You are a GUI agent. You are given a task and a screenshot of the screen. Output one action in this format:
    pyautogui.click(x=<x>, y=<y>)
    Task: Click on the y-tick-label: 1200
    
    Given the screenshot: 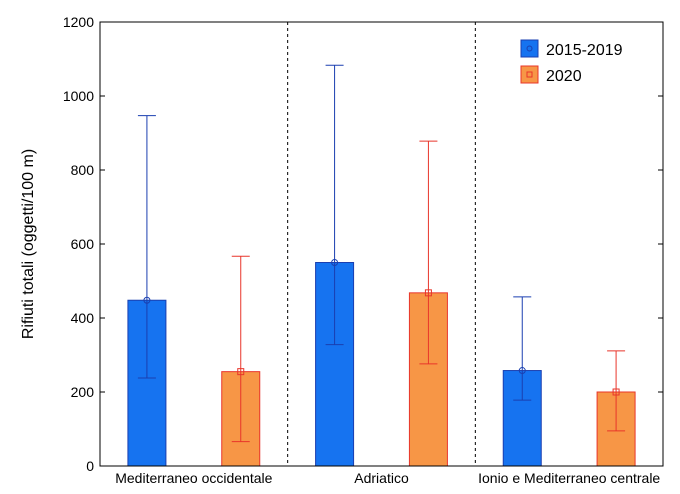 What is the action you would take?
    pyautogui.click(x=78, y=22)
    